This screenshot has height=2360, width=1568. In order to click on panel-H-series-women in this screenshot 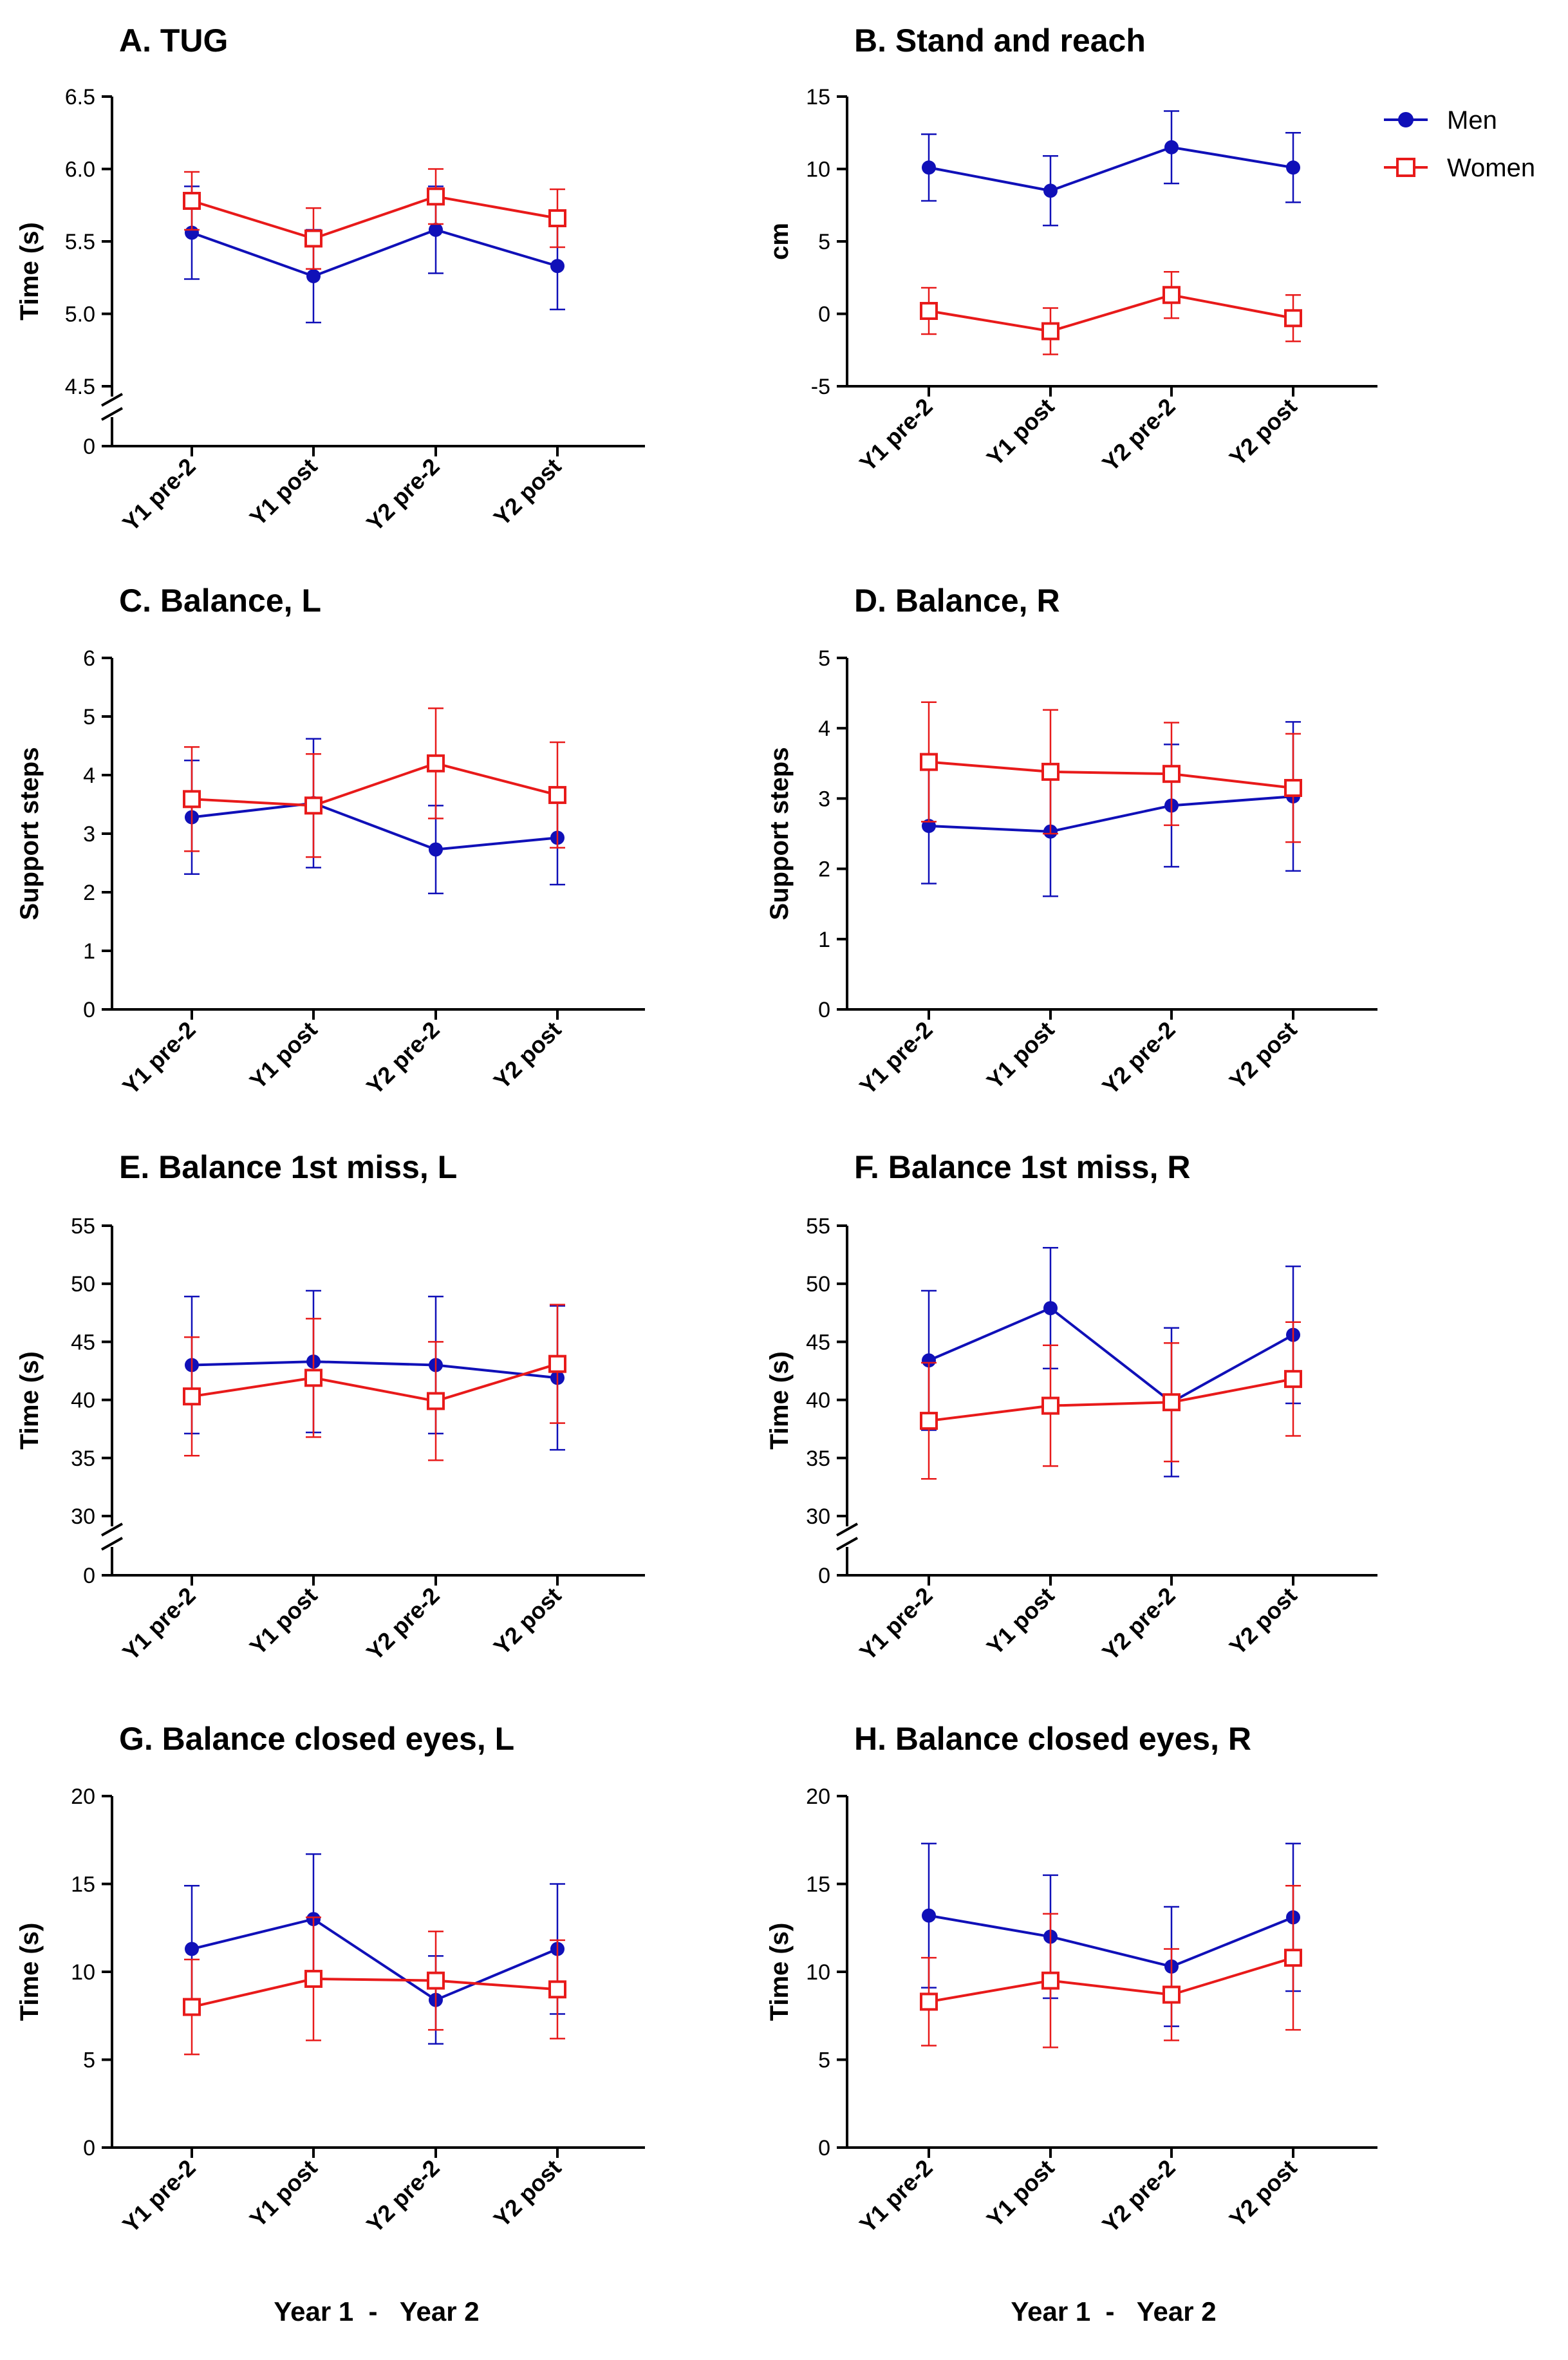, I will do `click(1111, 1966)`.